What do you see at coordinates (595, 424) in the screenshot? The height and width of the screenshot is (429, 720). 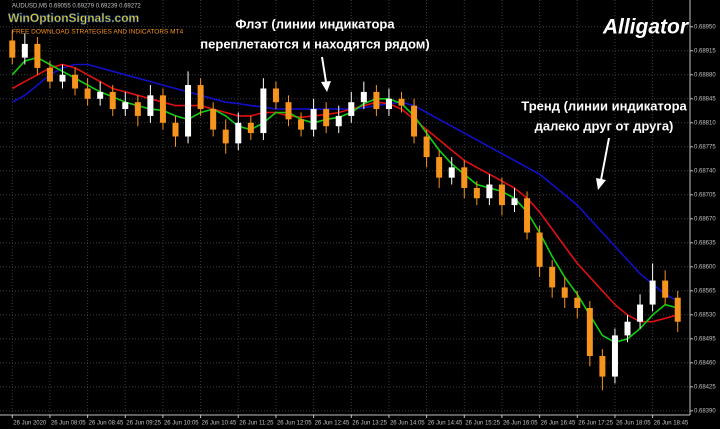 I see `x-tick-label: 26 Jun 17:25` at bounding box center [595, 424].